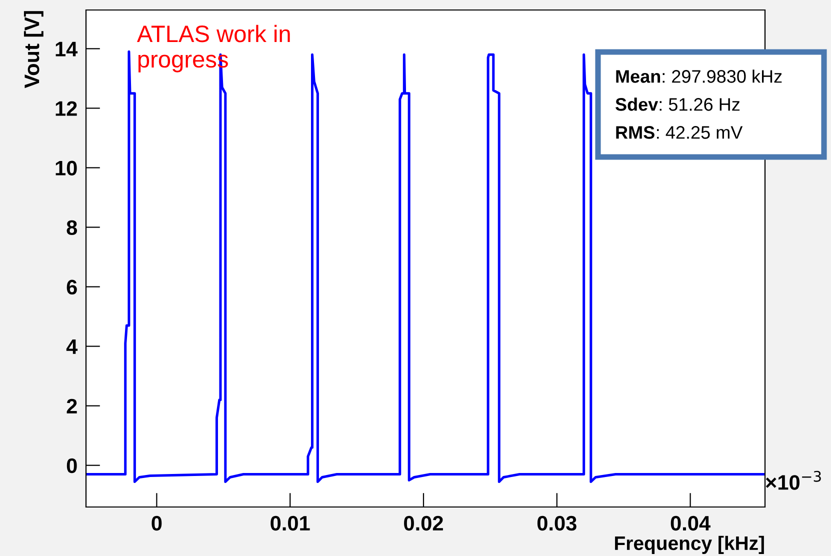 The width and height of the screenshot is (831, 556). I want to click on x-tick-label: 0.04, so click(690, 523).